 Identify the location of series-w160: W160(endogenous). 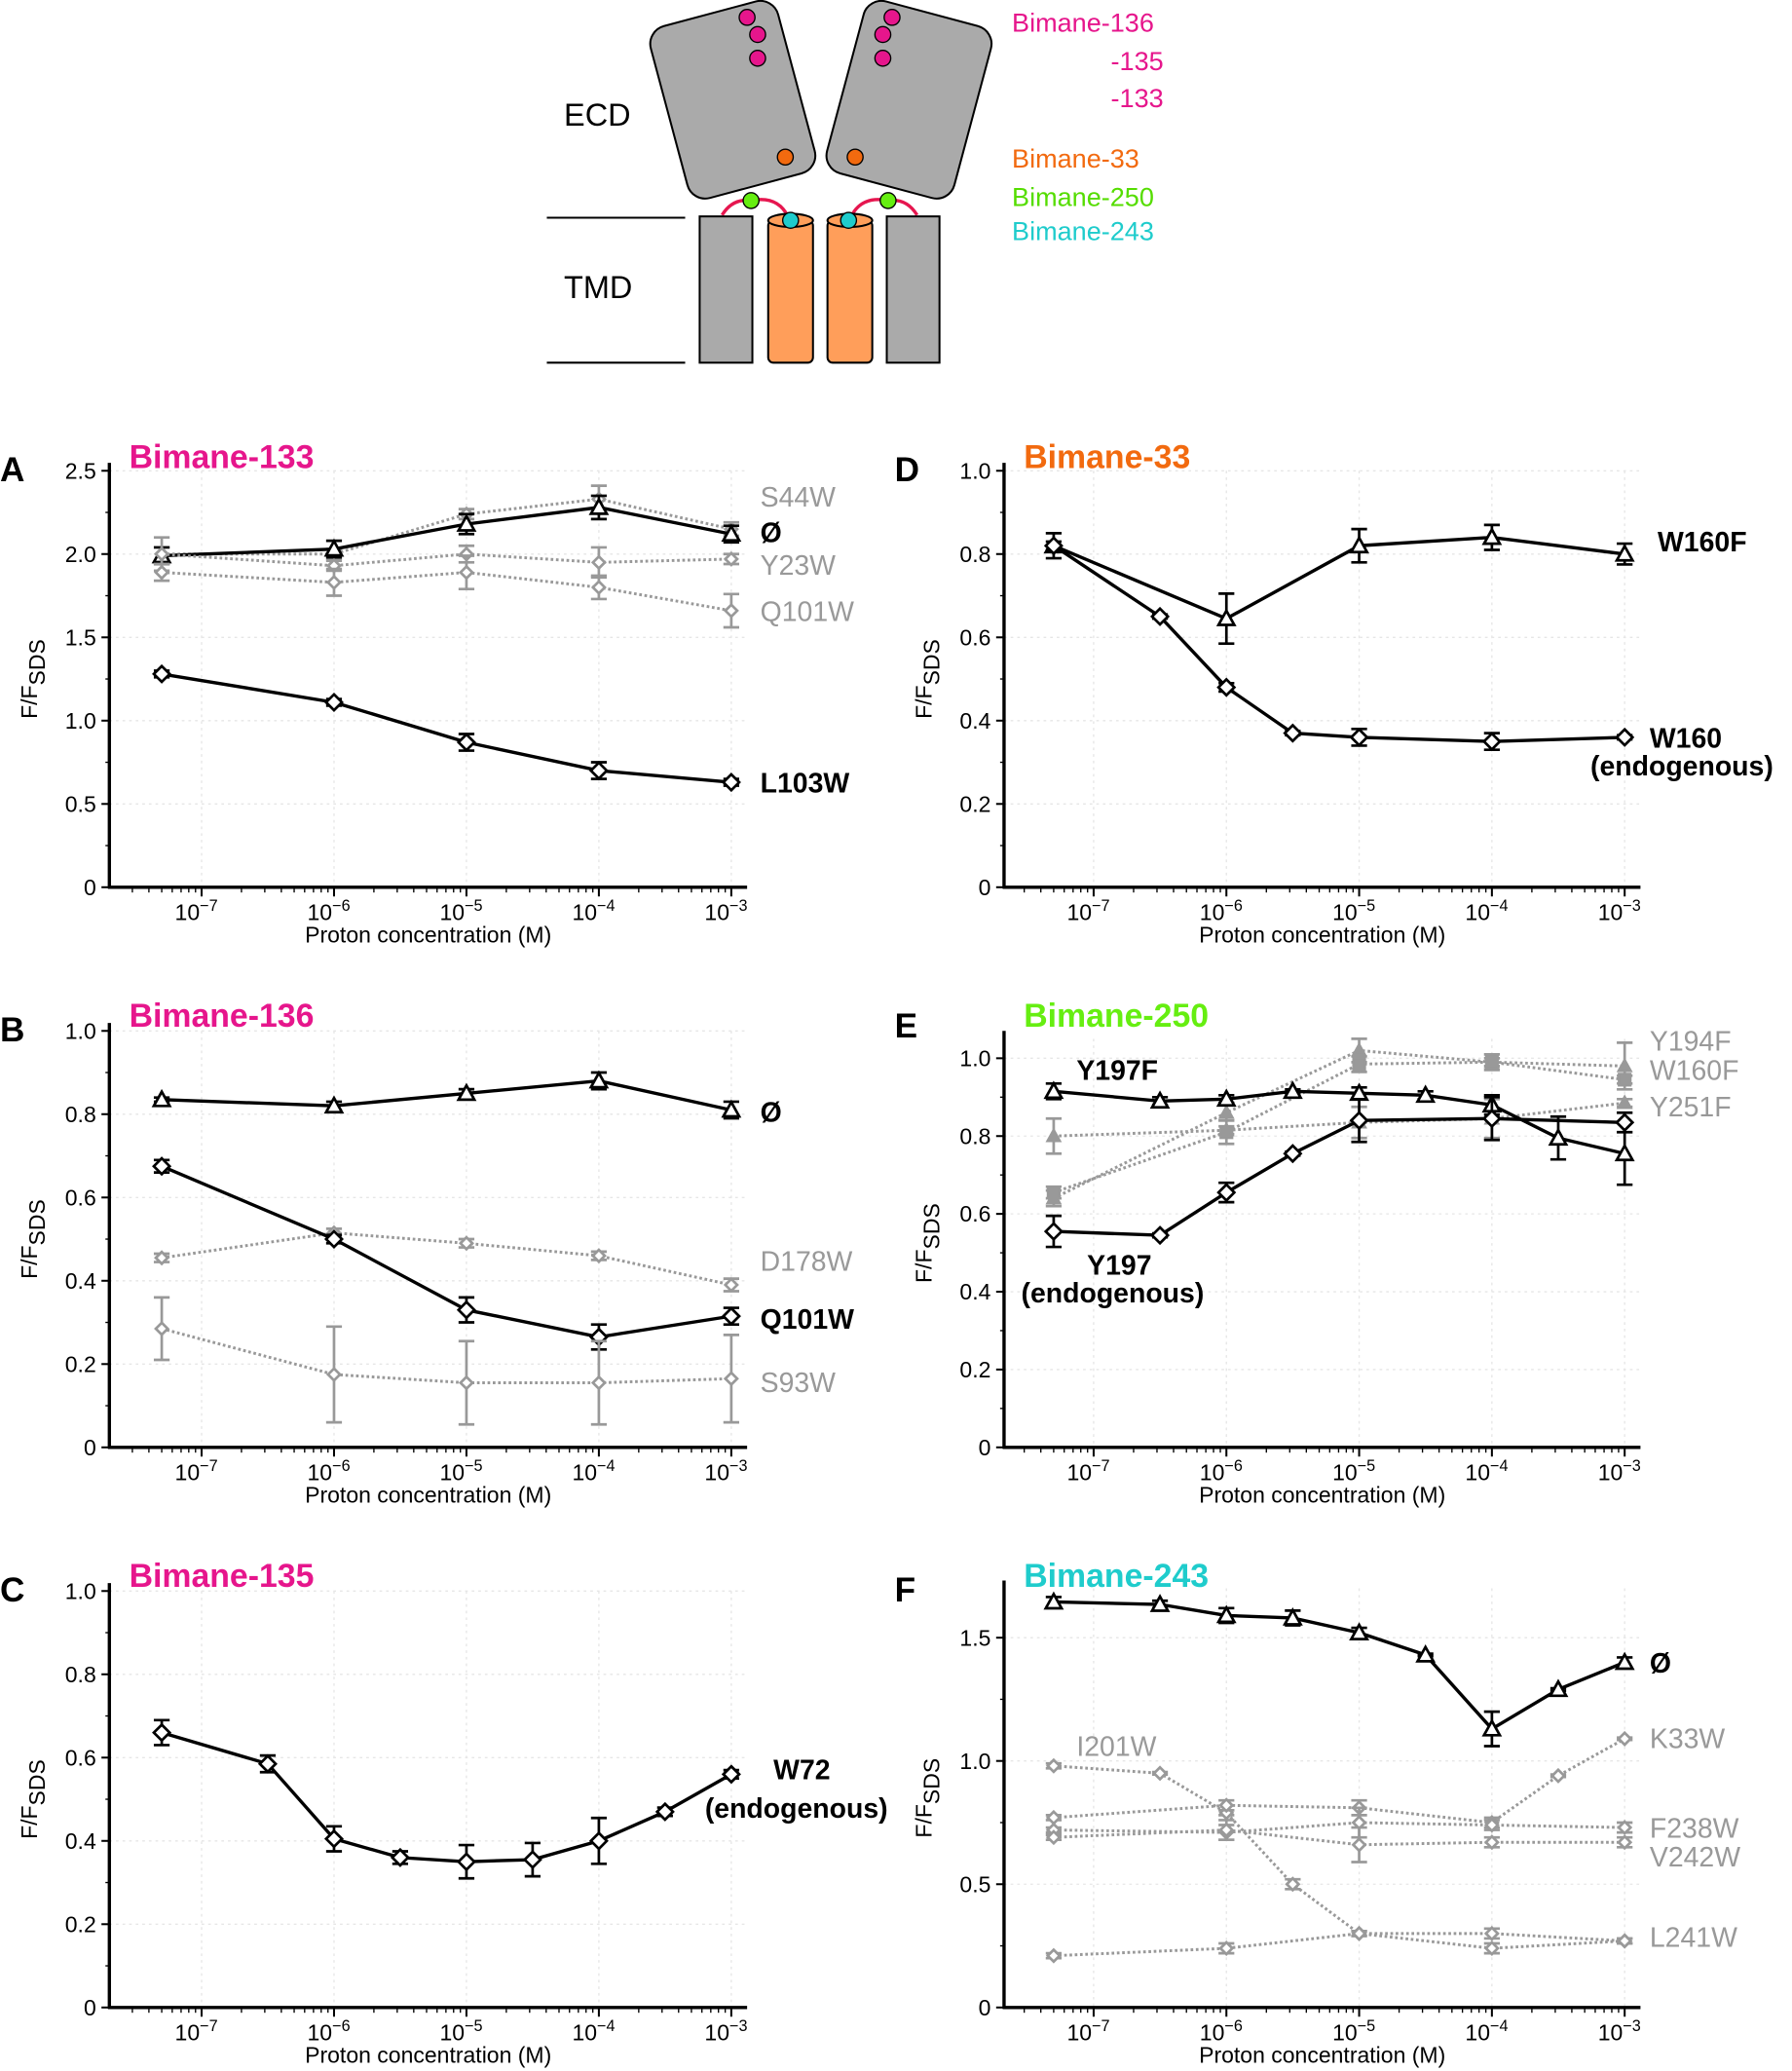
(1408, 659).